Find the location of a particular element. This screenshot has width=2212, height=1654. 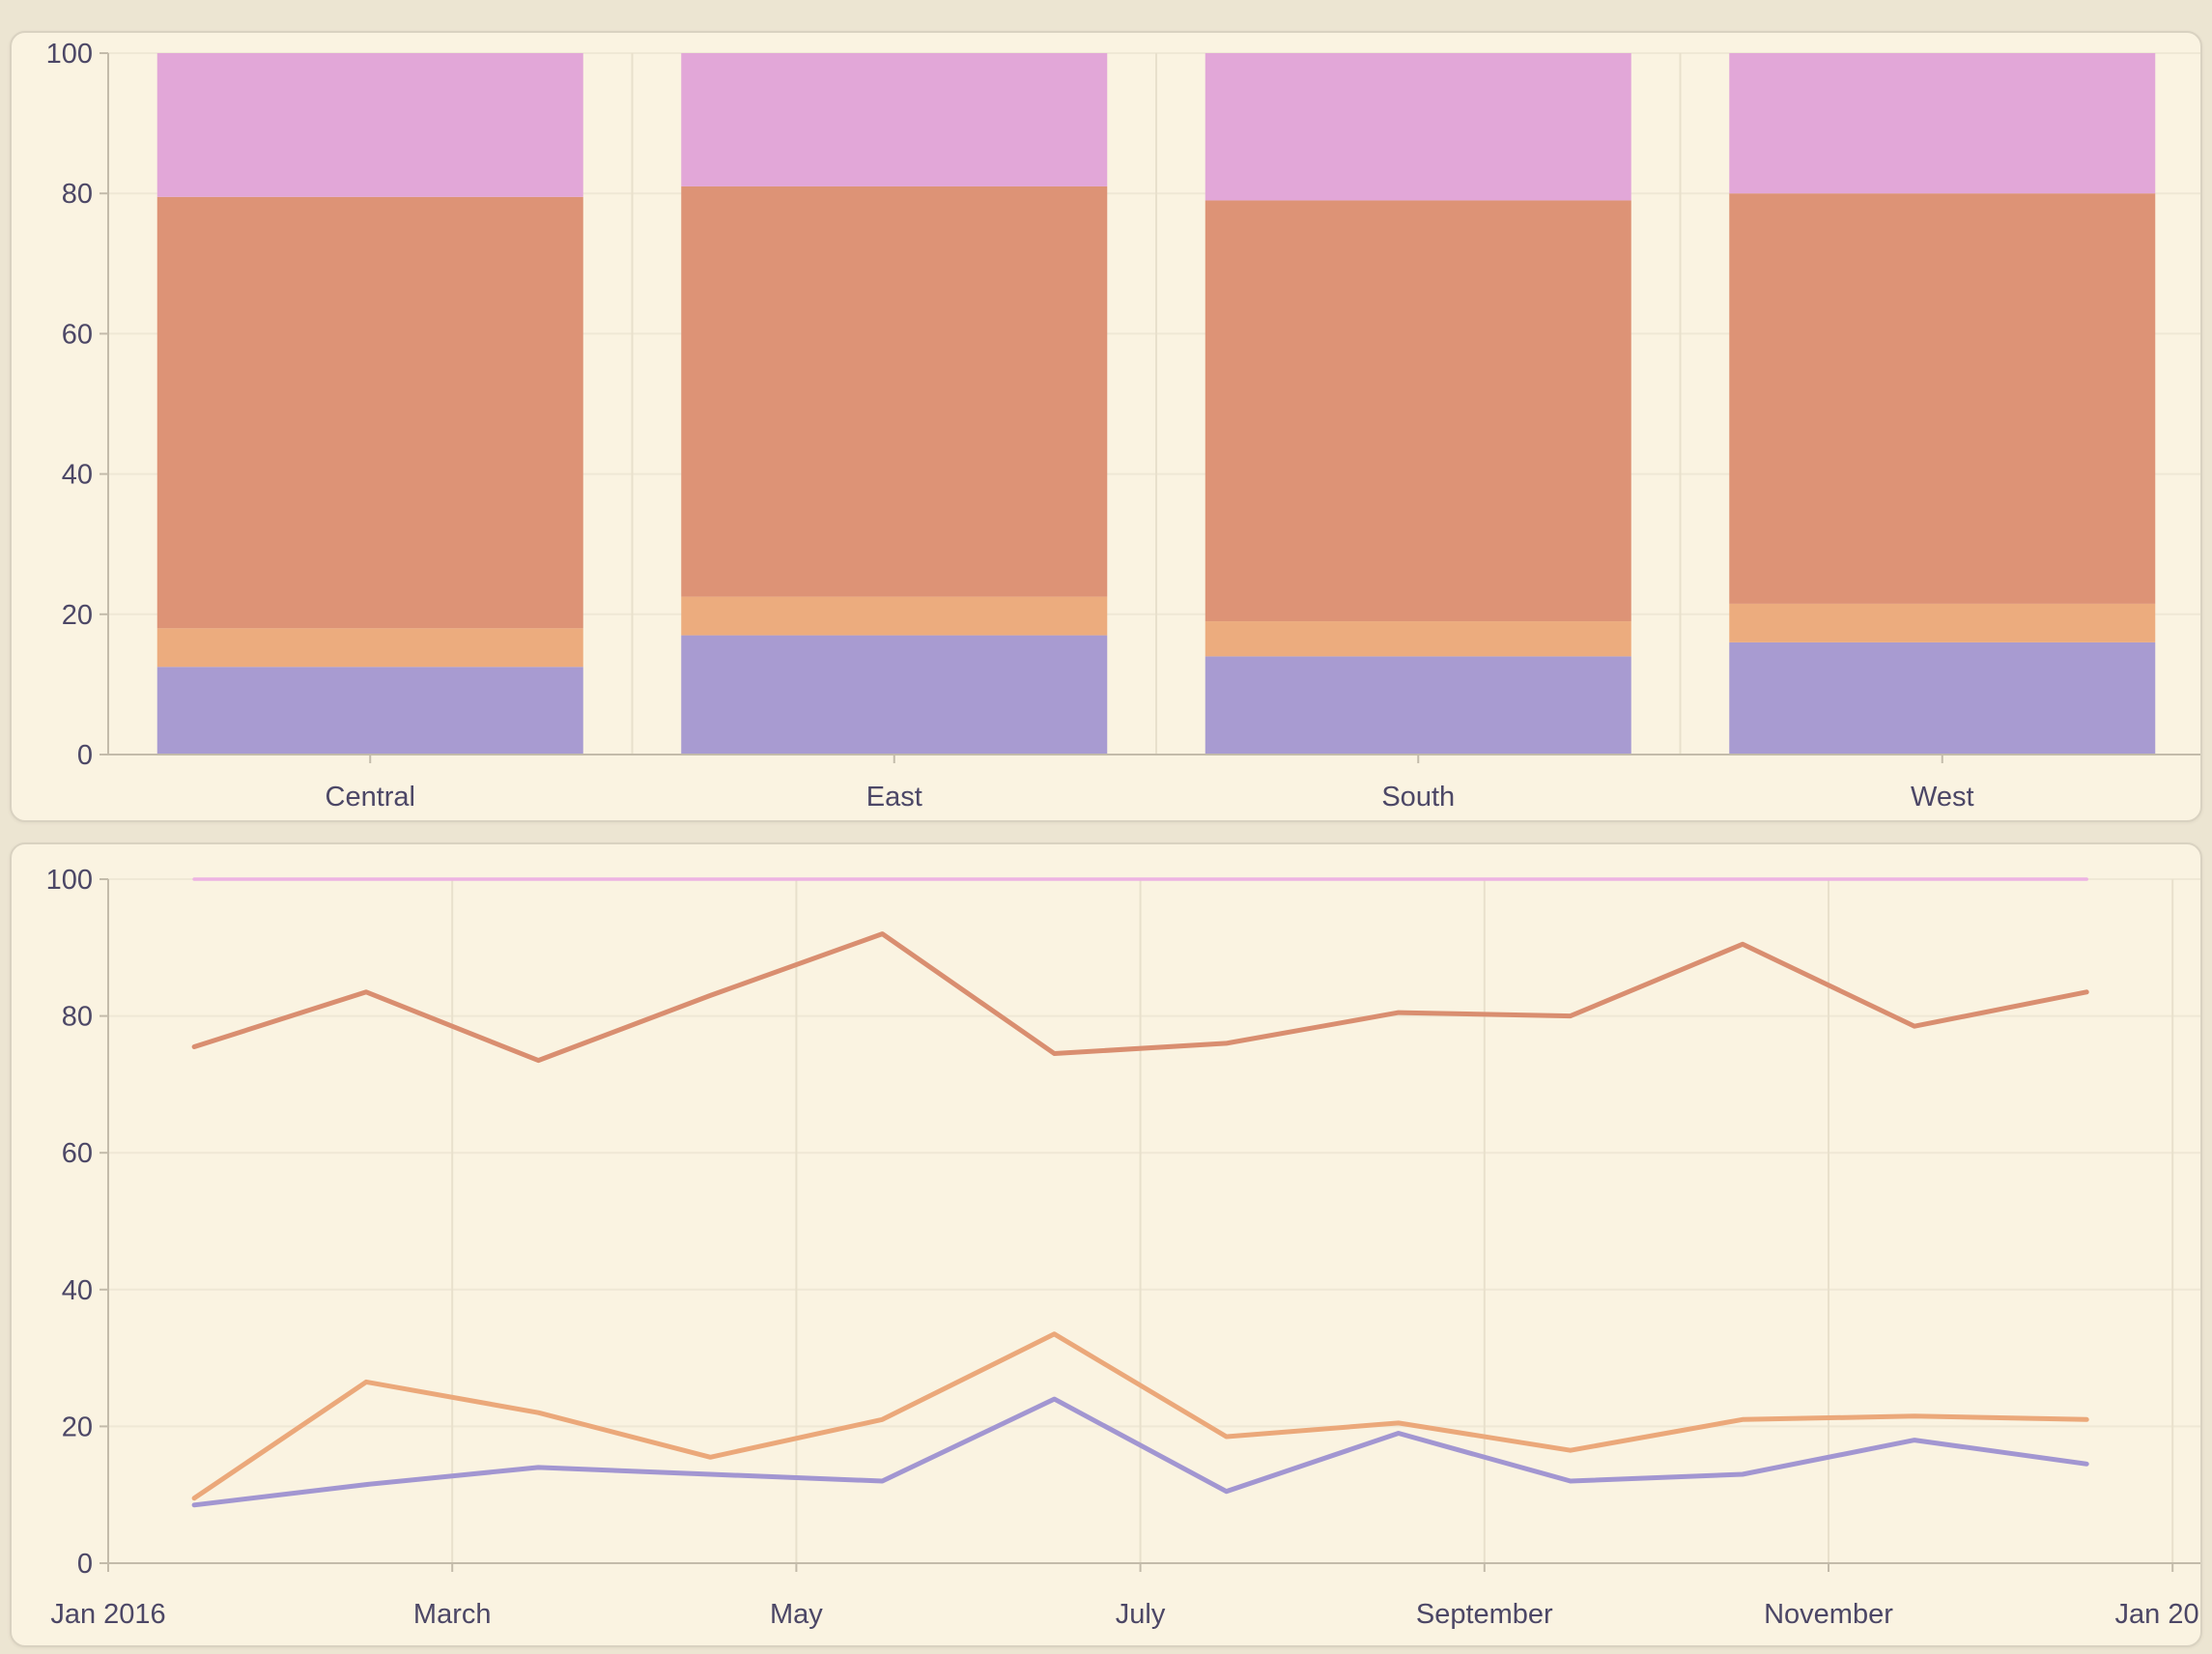

x-axis-label-may: May is located at coordinates (797, 1615).